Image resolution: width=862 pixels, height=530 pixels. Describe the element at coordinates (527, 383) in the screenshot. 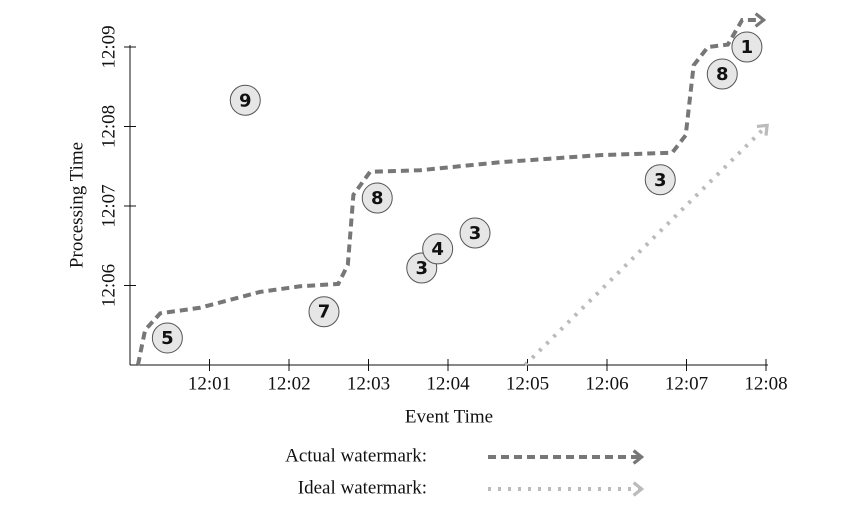

I see `x-tick-label: 12:05` at that location.